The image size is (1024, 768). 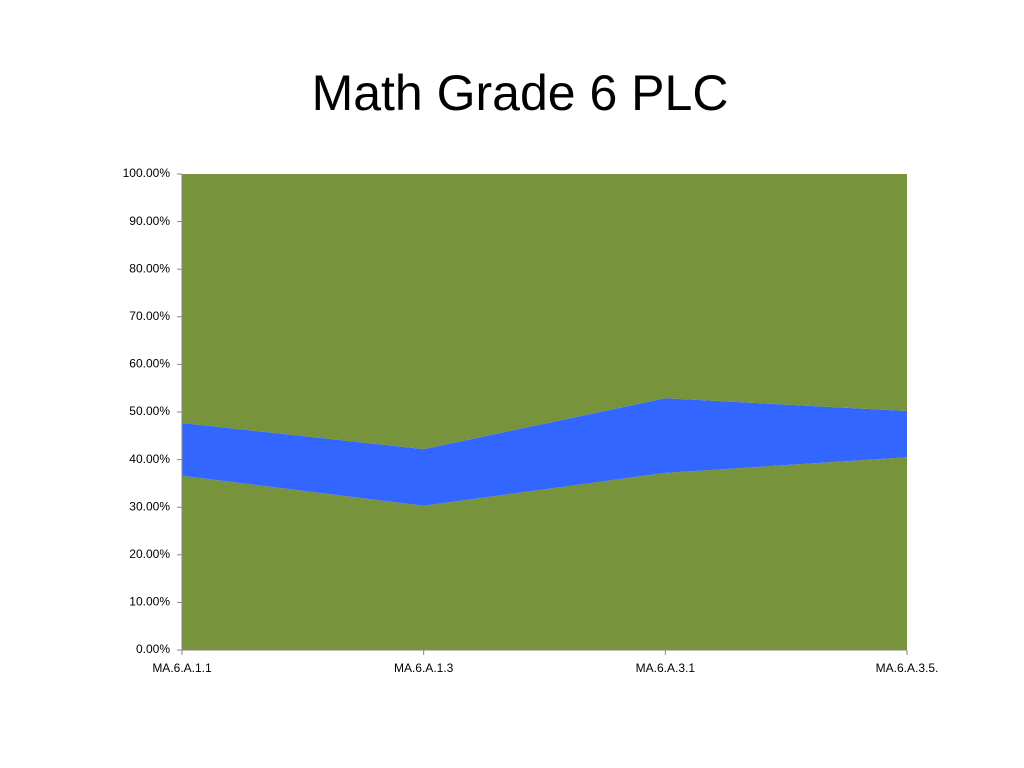 What do you see at coordinates (520, 93) in the screenshot?
I see `chart-title: Math Grade 6 PLC` at bounding box center [520, 93].